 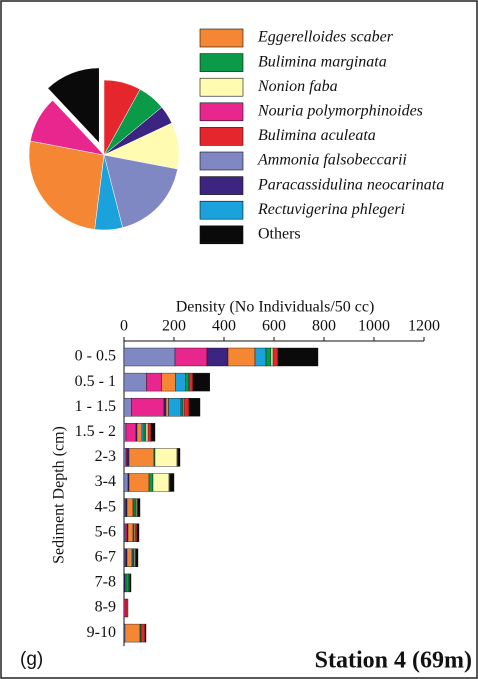 I want to click on y-tick-label: 4-5, so click(x=105, y=506).